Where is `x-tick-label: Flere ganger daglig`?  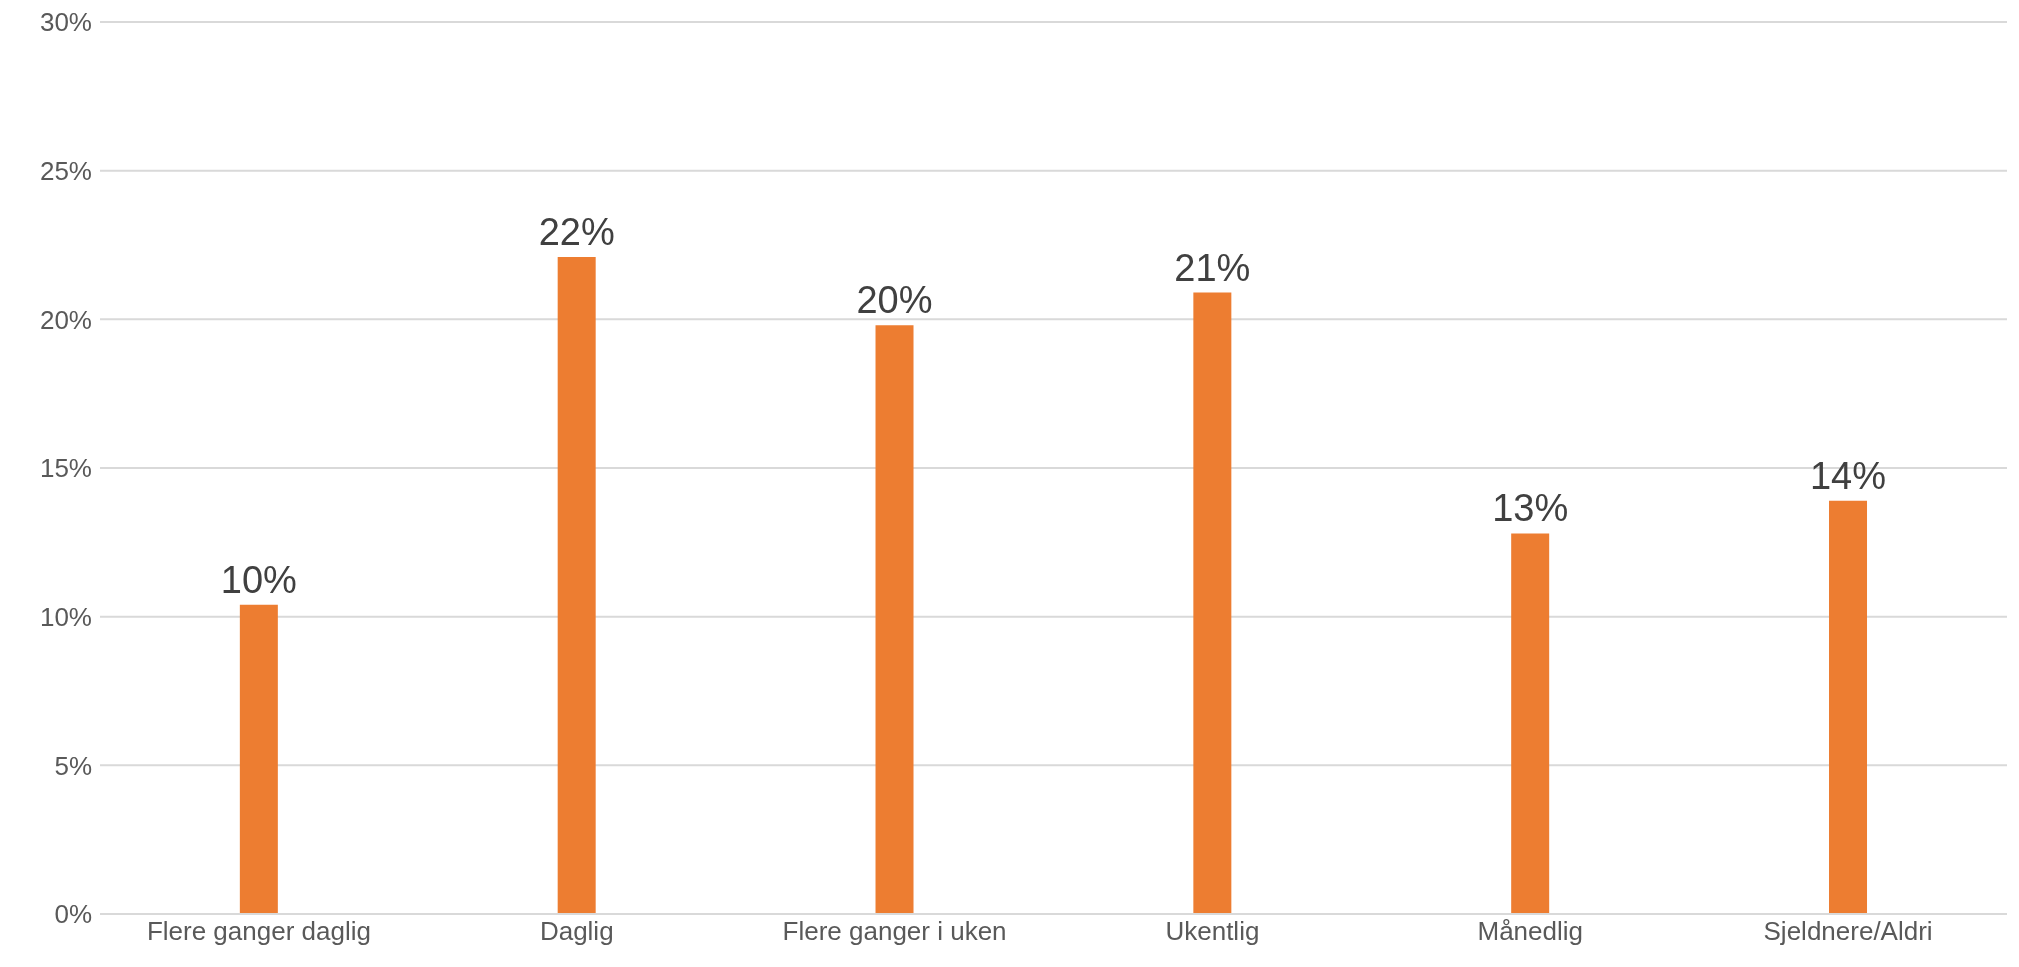 x-tick-label: Flere ganger daglig is located at coordinates (258, 931).